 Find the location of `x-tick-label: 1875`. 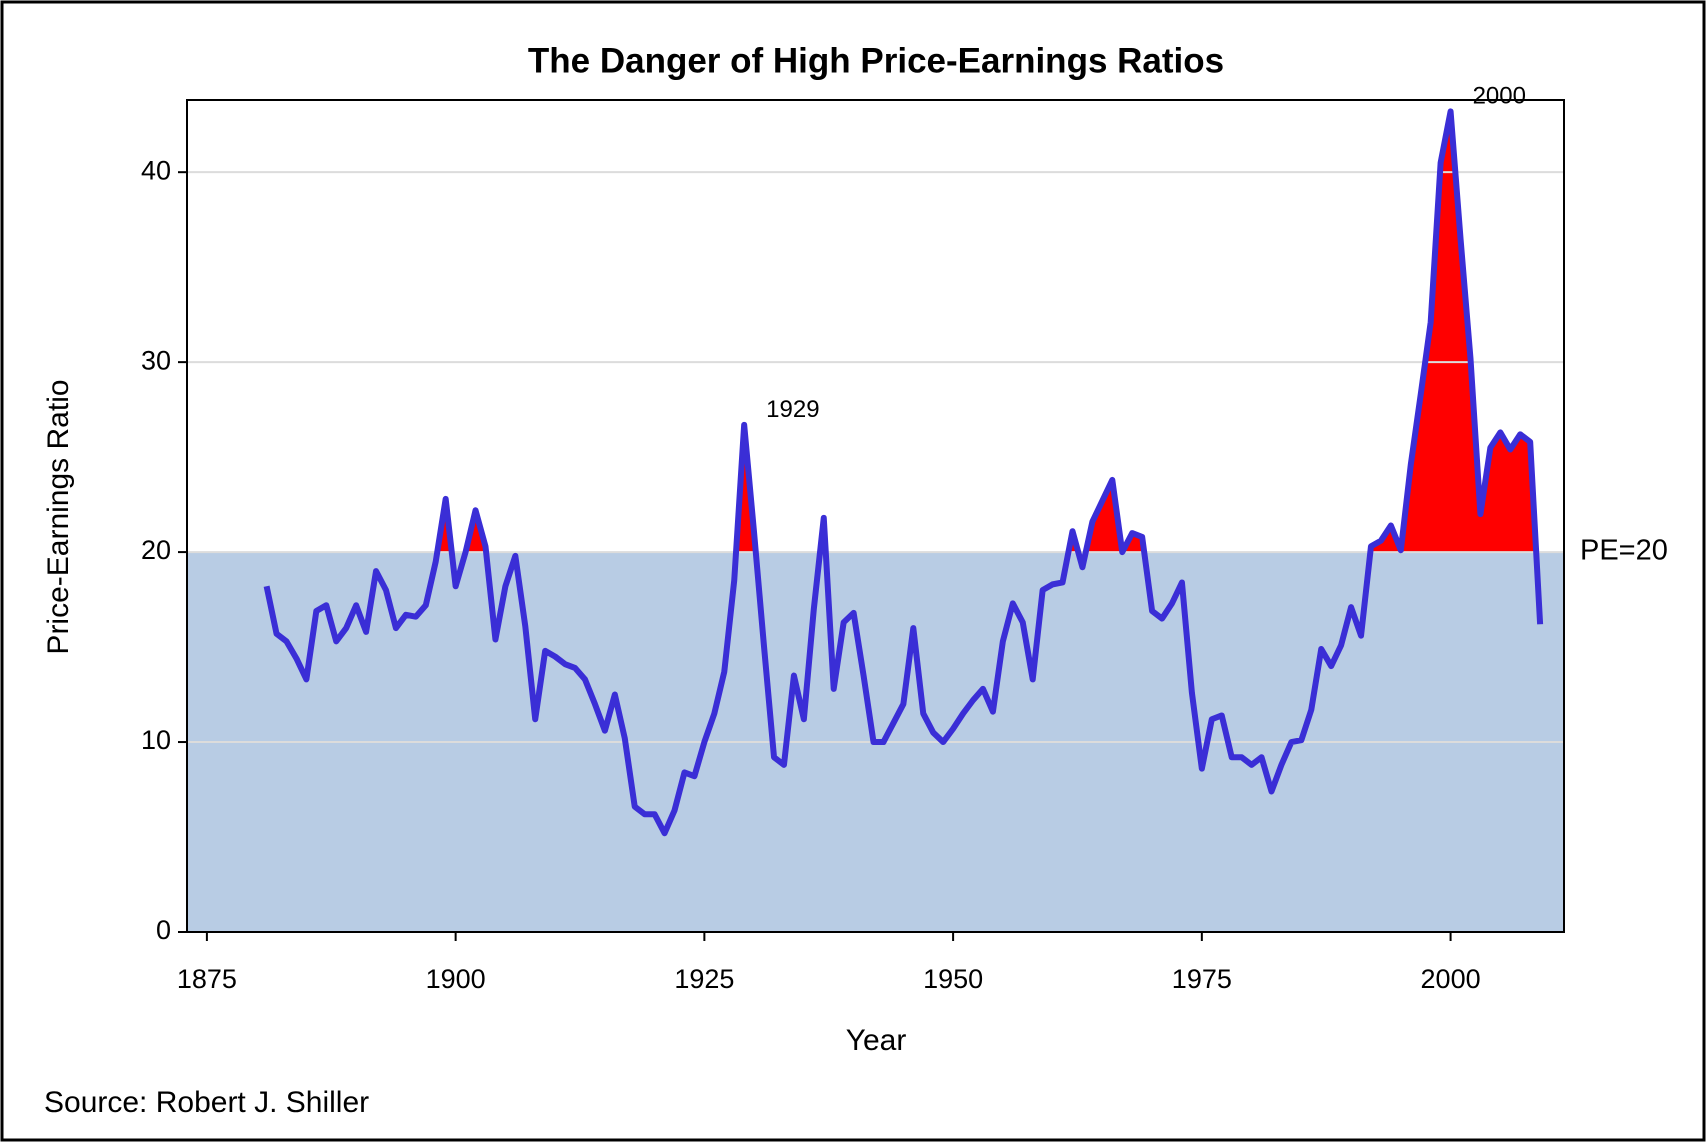

x-tick-label: 1875 is located at coordinates (207, 979).